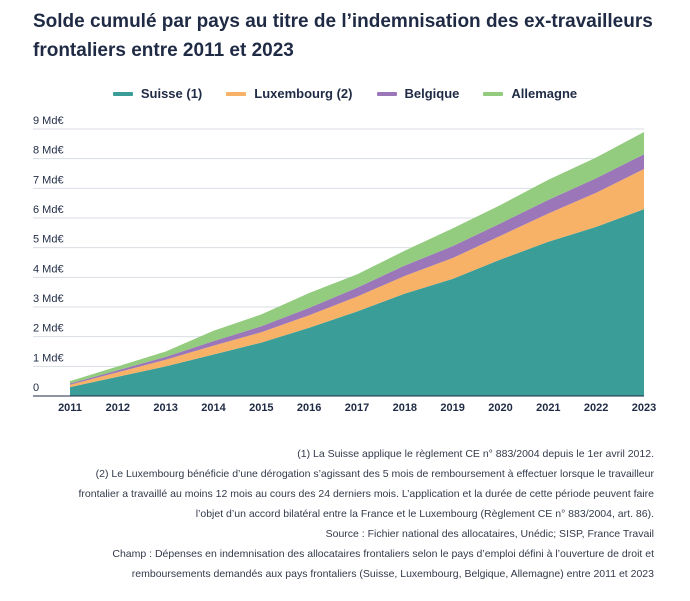  I want to click on legend-swatch-allemagne, so click(493, 93).